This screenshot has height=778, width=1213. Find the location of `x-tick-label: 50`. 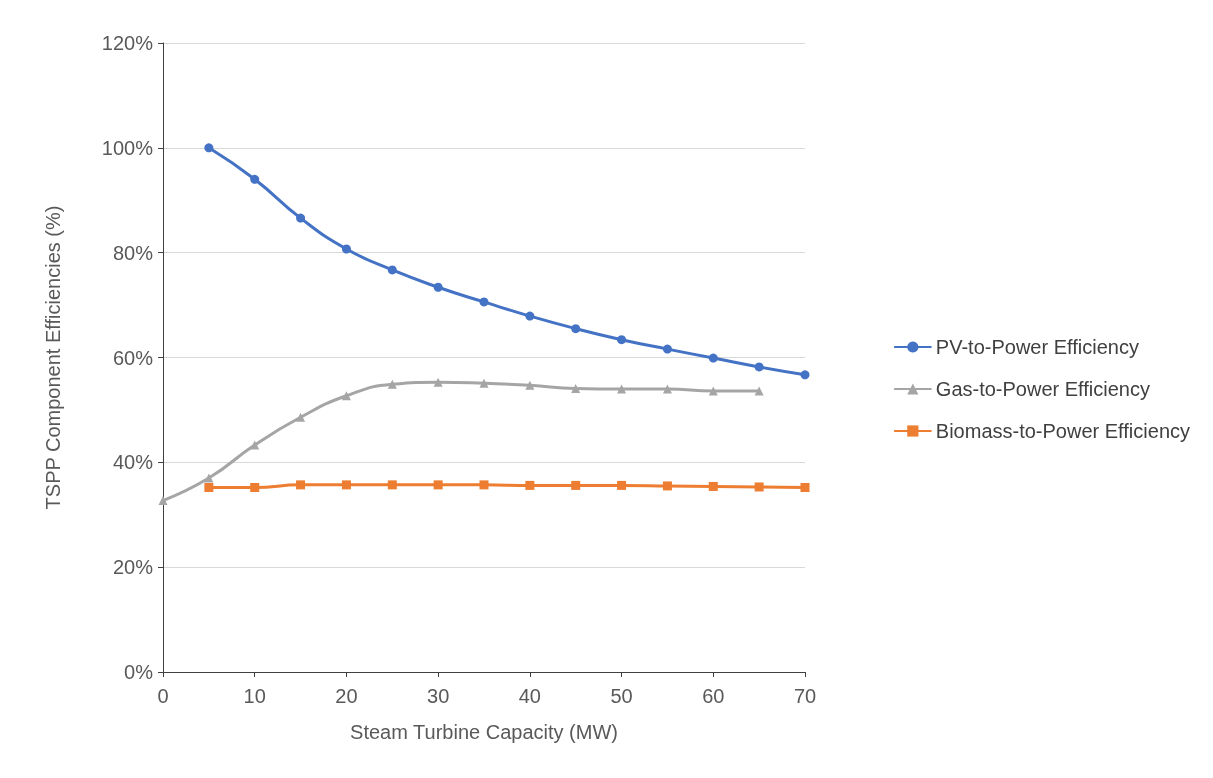

x-tick-label: 50 is located at coordinates (621, 696).